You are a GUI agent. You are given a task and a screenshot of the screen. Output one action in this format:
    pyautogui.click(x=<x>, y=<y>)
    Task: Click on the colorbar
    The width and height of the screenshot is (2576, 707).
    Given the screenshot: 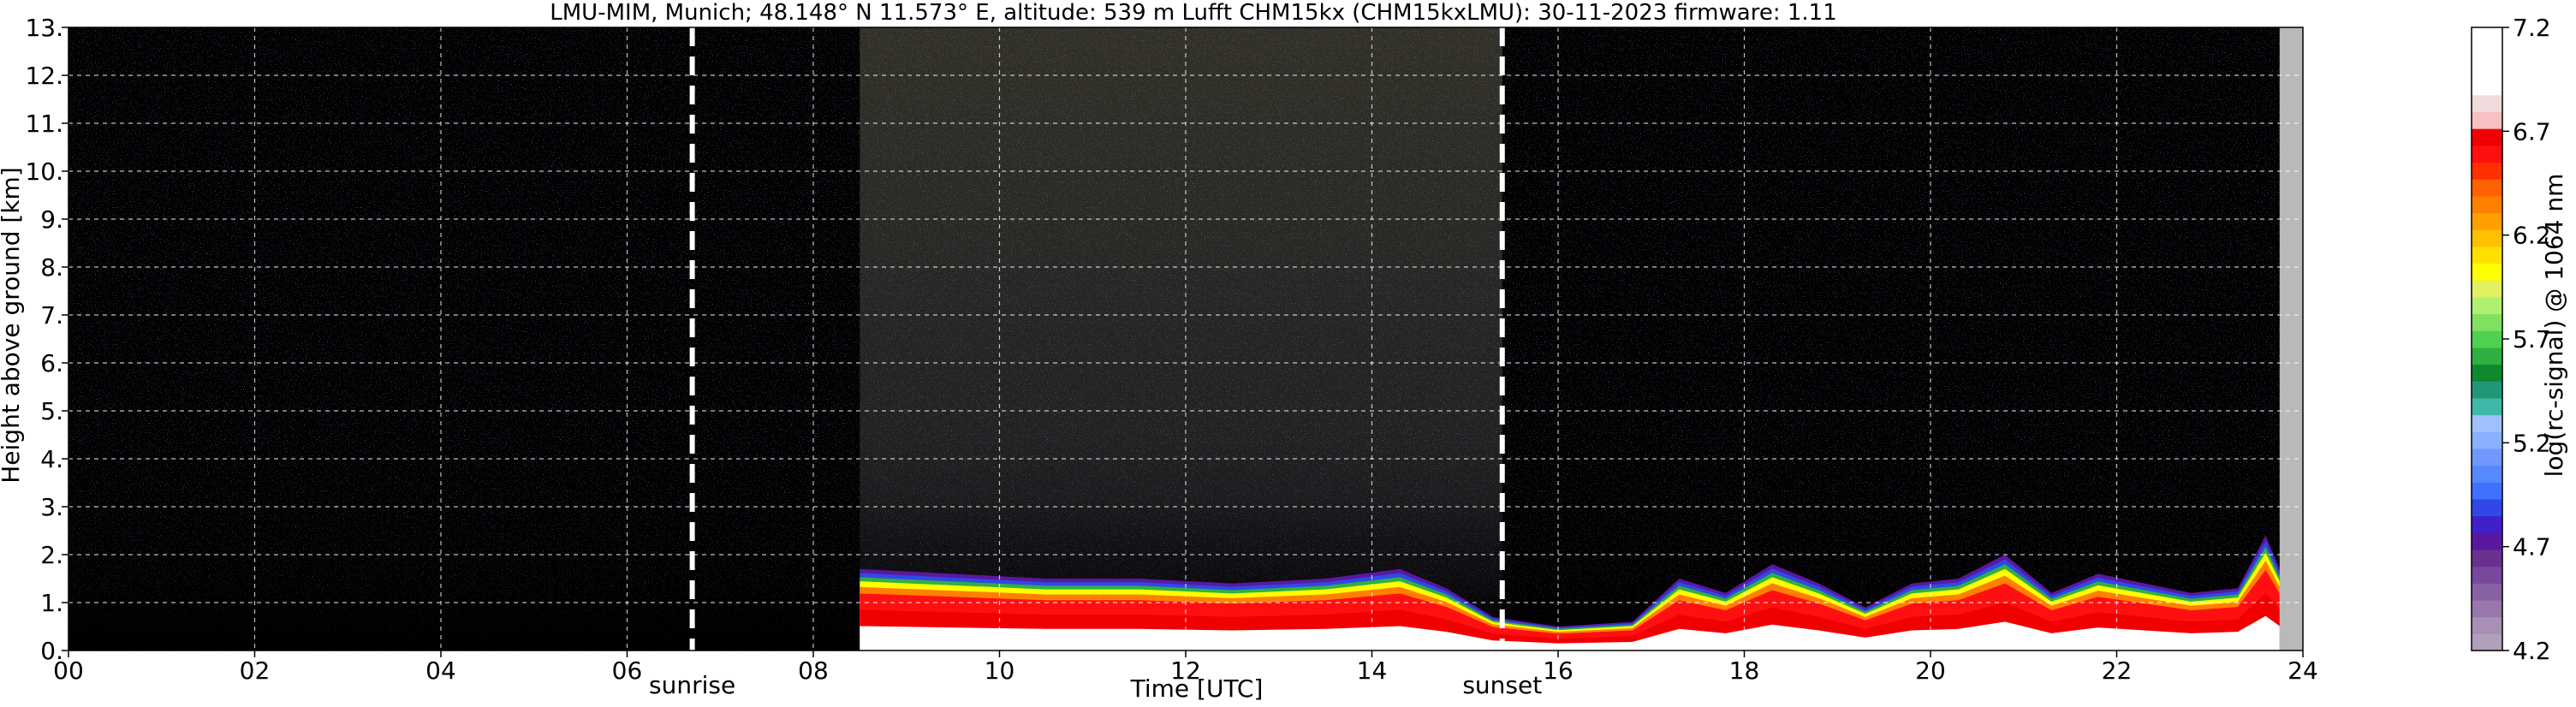 What is the action you would take?
    pyautogui.click(x=2487, y=339)
    